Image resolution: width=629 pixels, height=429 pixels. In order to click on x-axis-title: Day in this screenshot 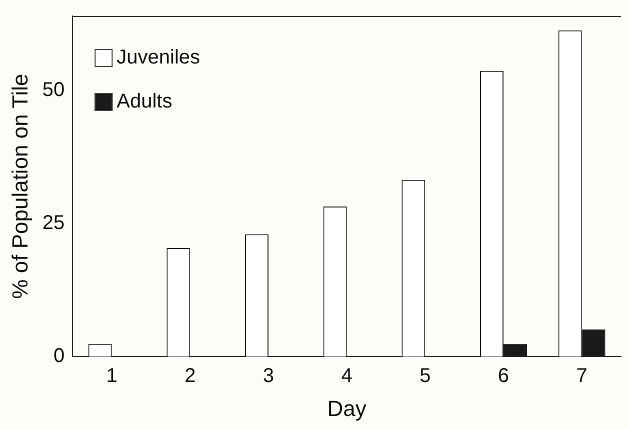, I will do `click(346, 408)`.